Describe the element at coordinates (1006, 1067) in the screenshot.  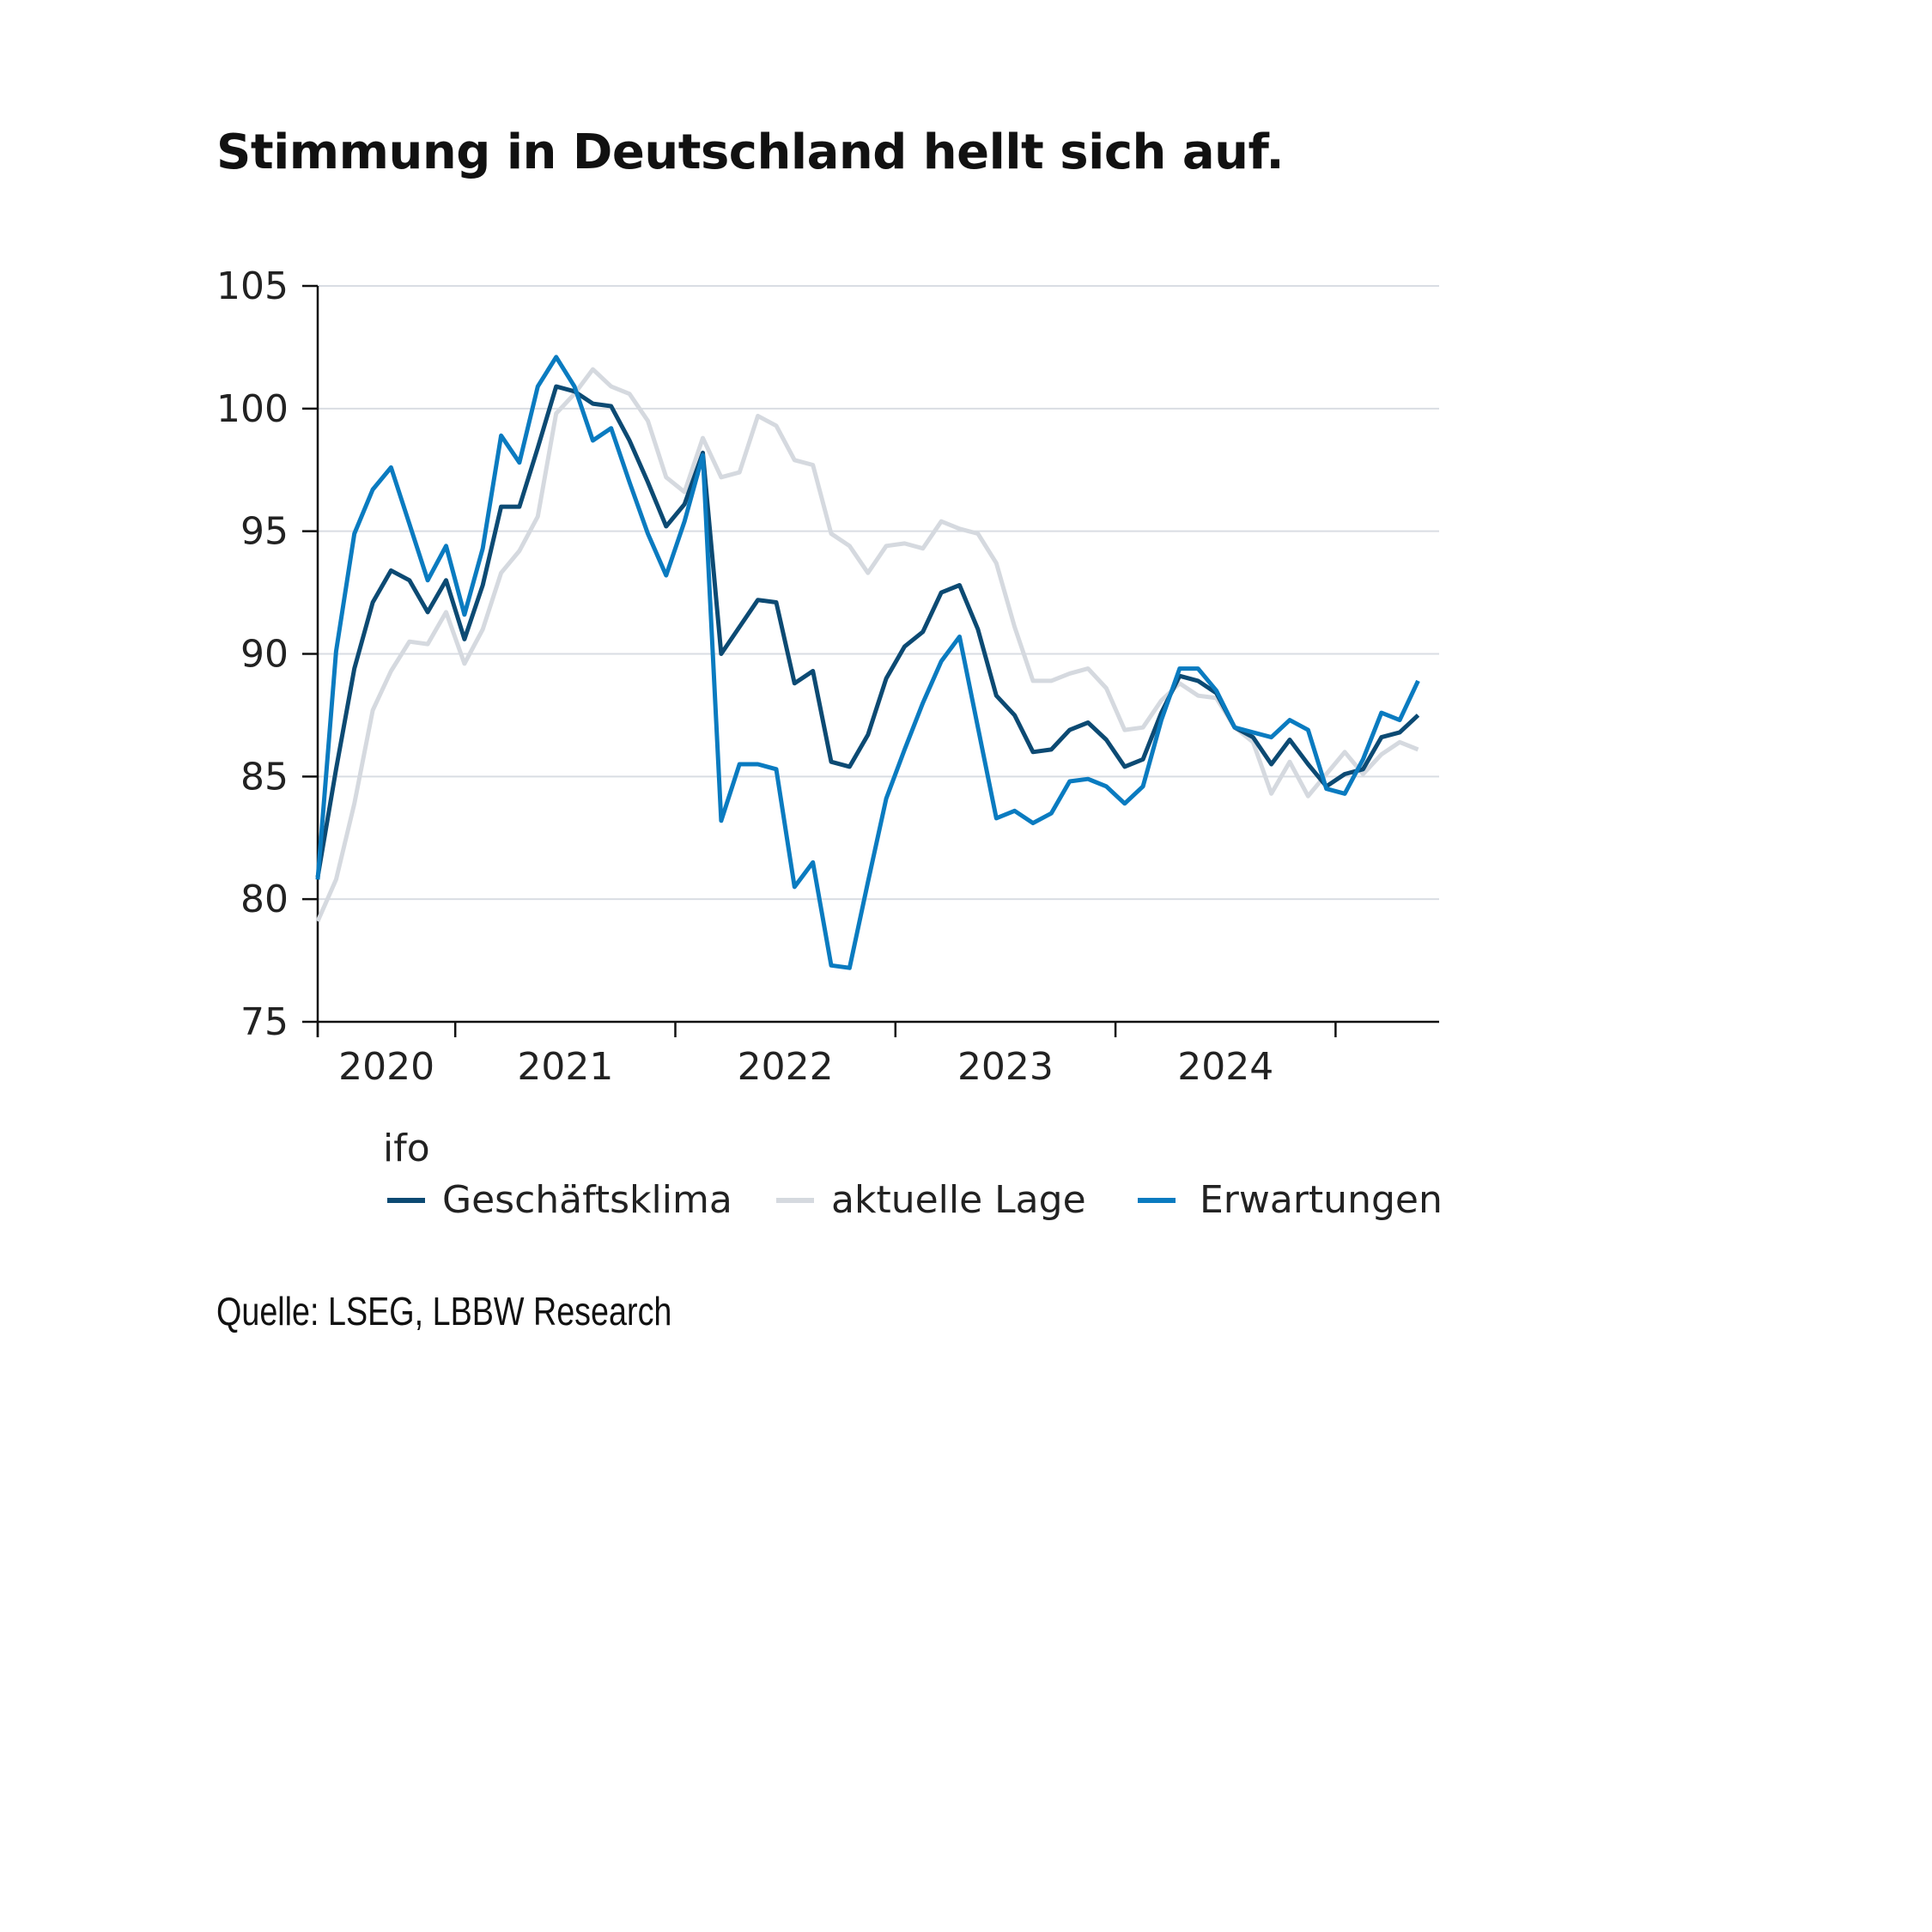
I see `x-tick-label: 2023` at that location.